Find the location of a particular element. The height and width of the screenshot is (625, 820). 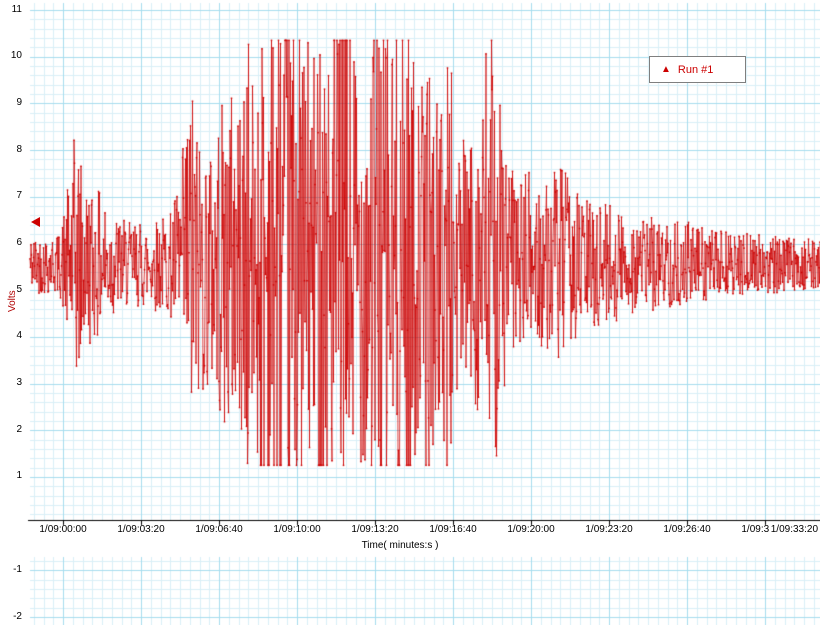

x-tick-label-last: 1/09:33:20 is located at coordinates (793, 529).